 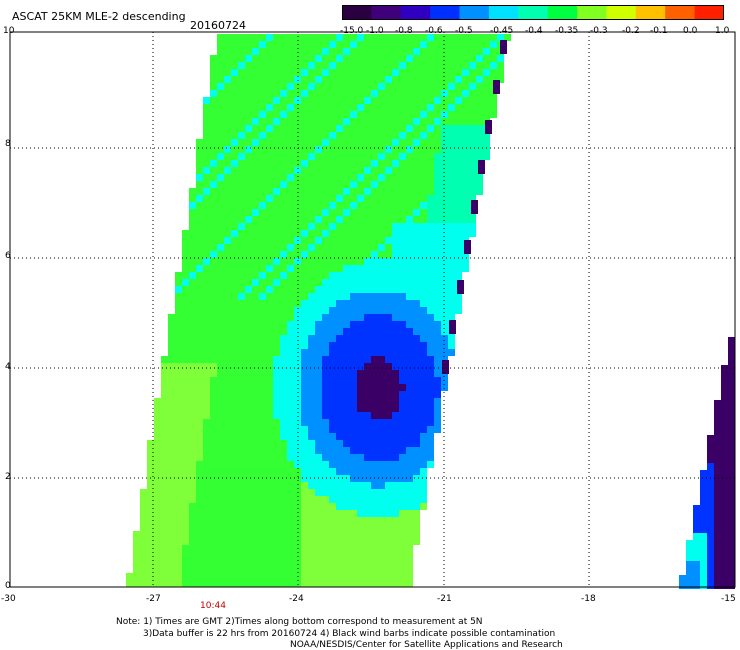 I want to click on color-scale-swatch, so click(x=445, y=12).